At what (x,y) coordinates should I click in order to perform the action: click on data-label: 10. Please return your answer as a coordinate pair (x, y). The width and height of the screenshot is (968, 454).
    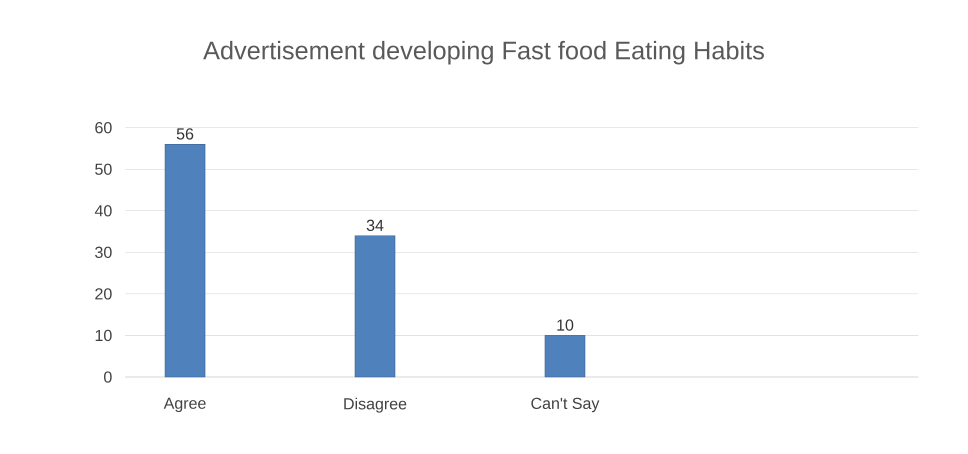
    Looking at the image, I should click on (565, 325).